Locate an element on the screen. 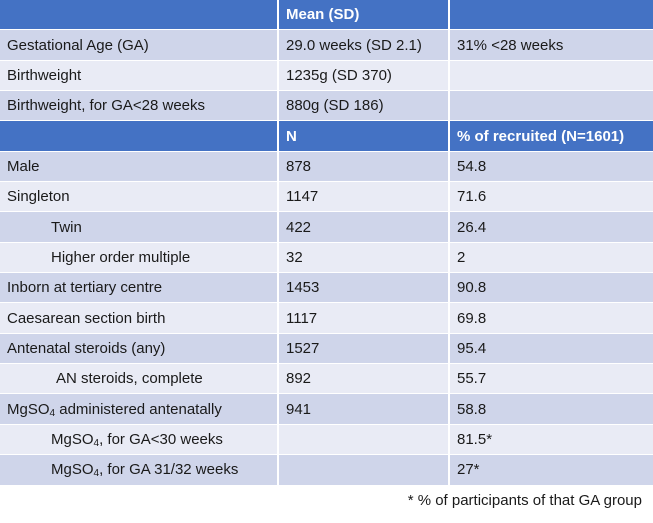 The image size is (653, 523). header-row-mean: Mean (SD) is located at coordinates (326, 15).